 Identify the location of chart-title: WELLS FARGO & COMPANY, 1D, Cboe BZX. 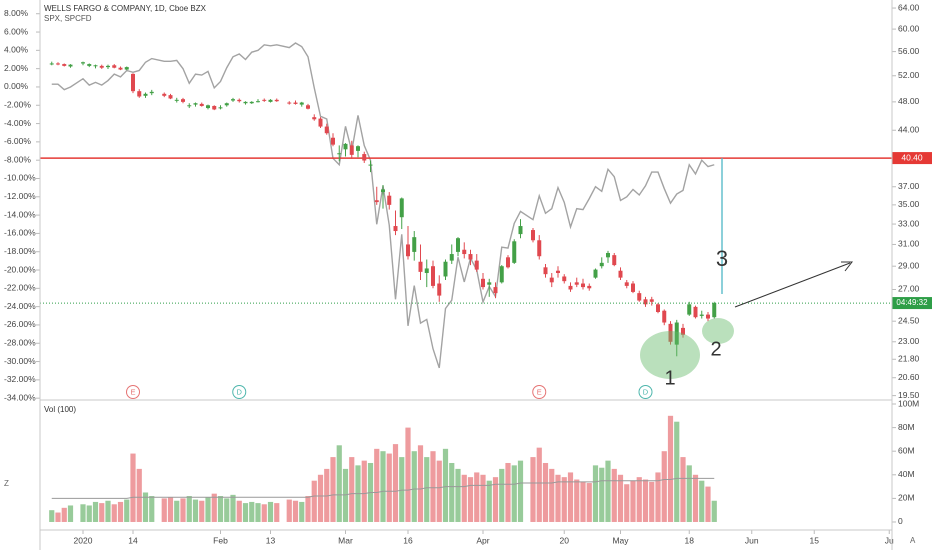
(125, 8).